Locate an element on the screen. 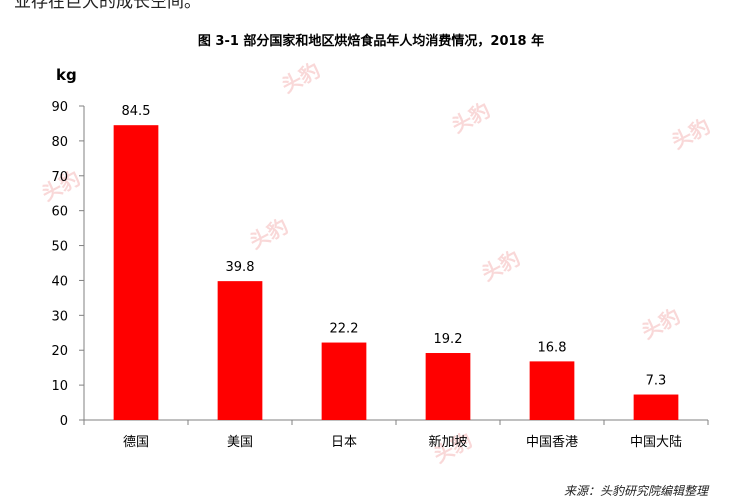 This screenshot has height=499, width=742. y-tick-label: 20 is located at coordinates (59, 351).